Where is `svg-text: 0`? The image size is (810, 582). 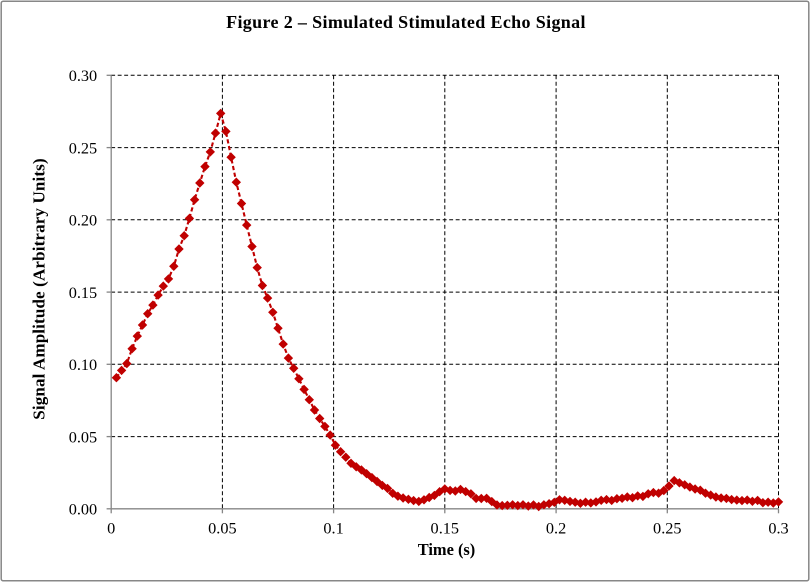 svg-text: 0 is located at coordinates (111, 527).